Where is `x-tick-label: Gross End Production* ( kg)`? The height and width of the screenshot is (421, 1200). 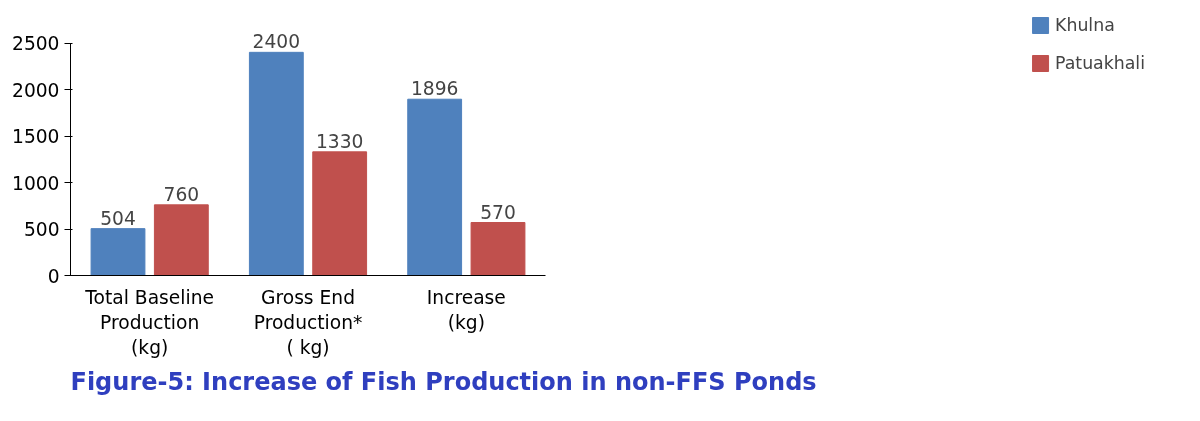 x-tick-label: Gross End Production* ( kg) is located at coordinates (308, 322).